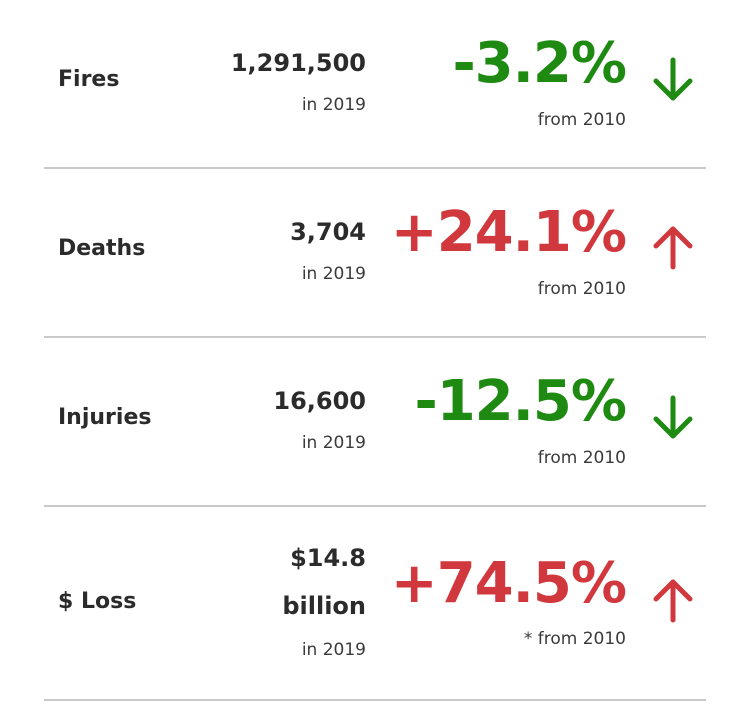 The width and height of the screenshot is (749, 713). I want to click on stat-count: 3,704, so click(328, 232).